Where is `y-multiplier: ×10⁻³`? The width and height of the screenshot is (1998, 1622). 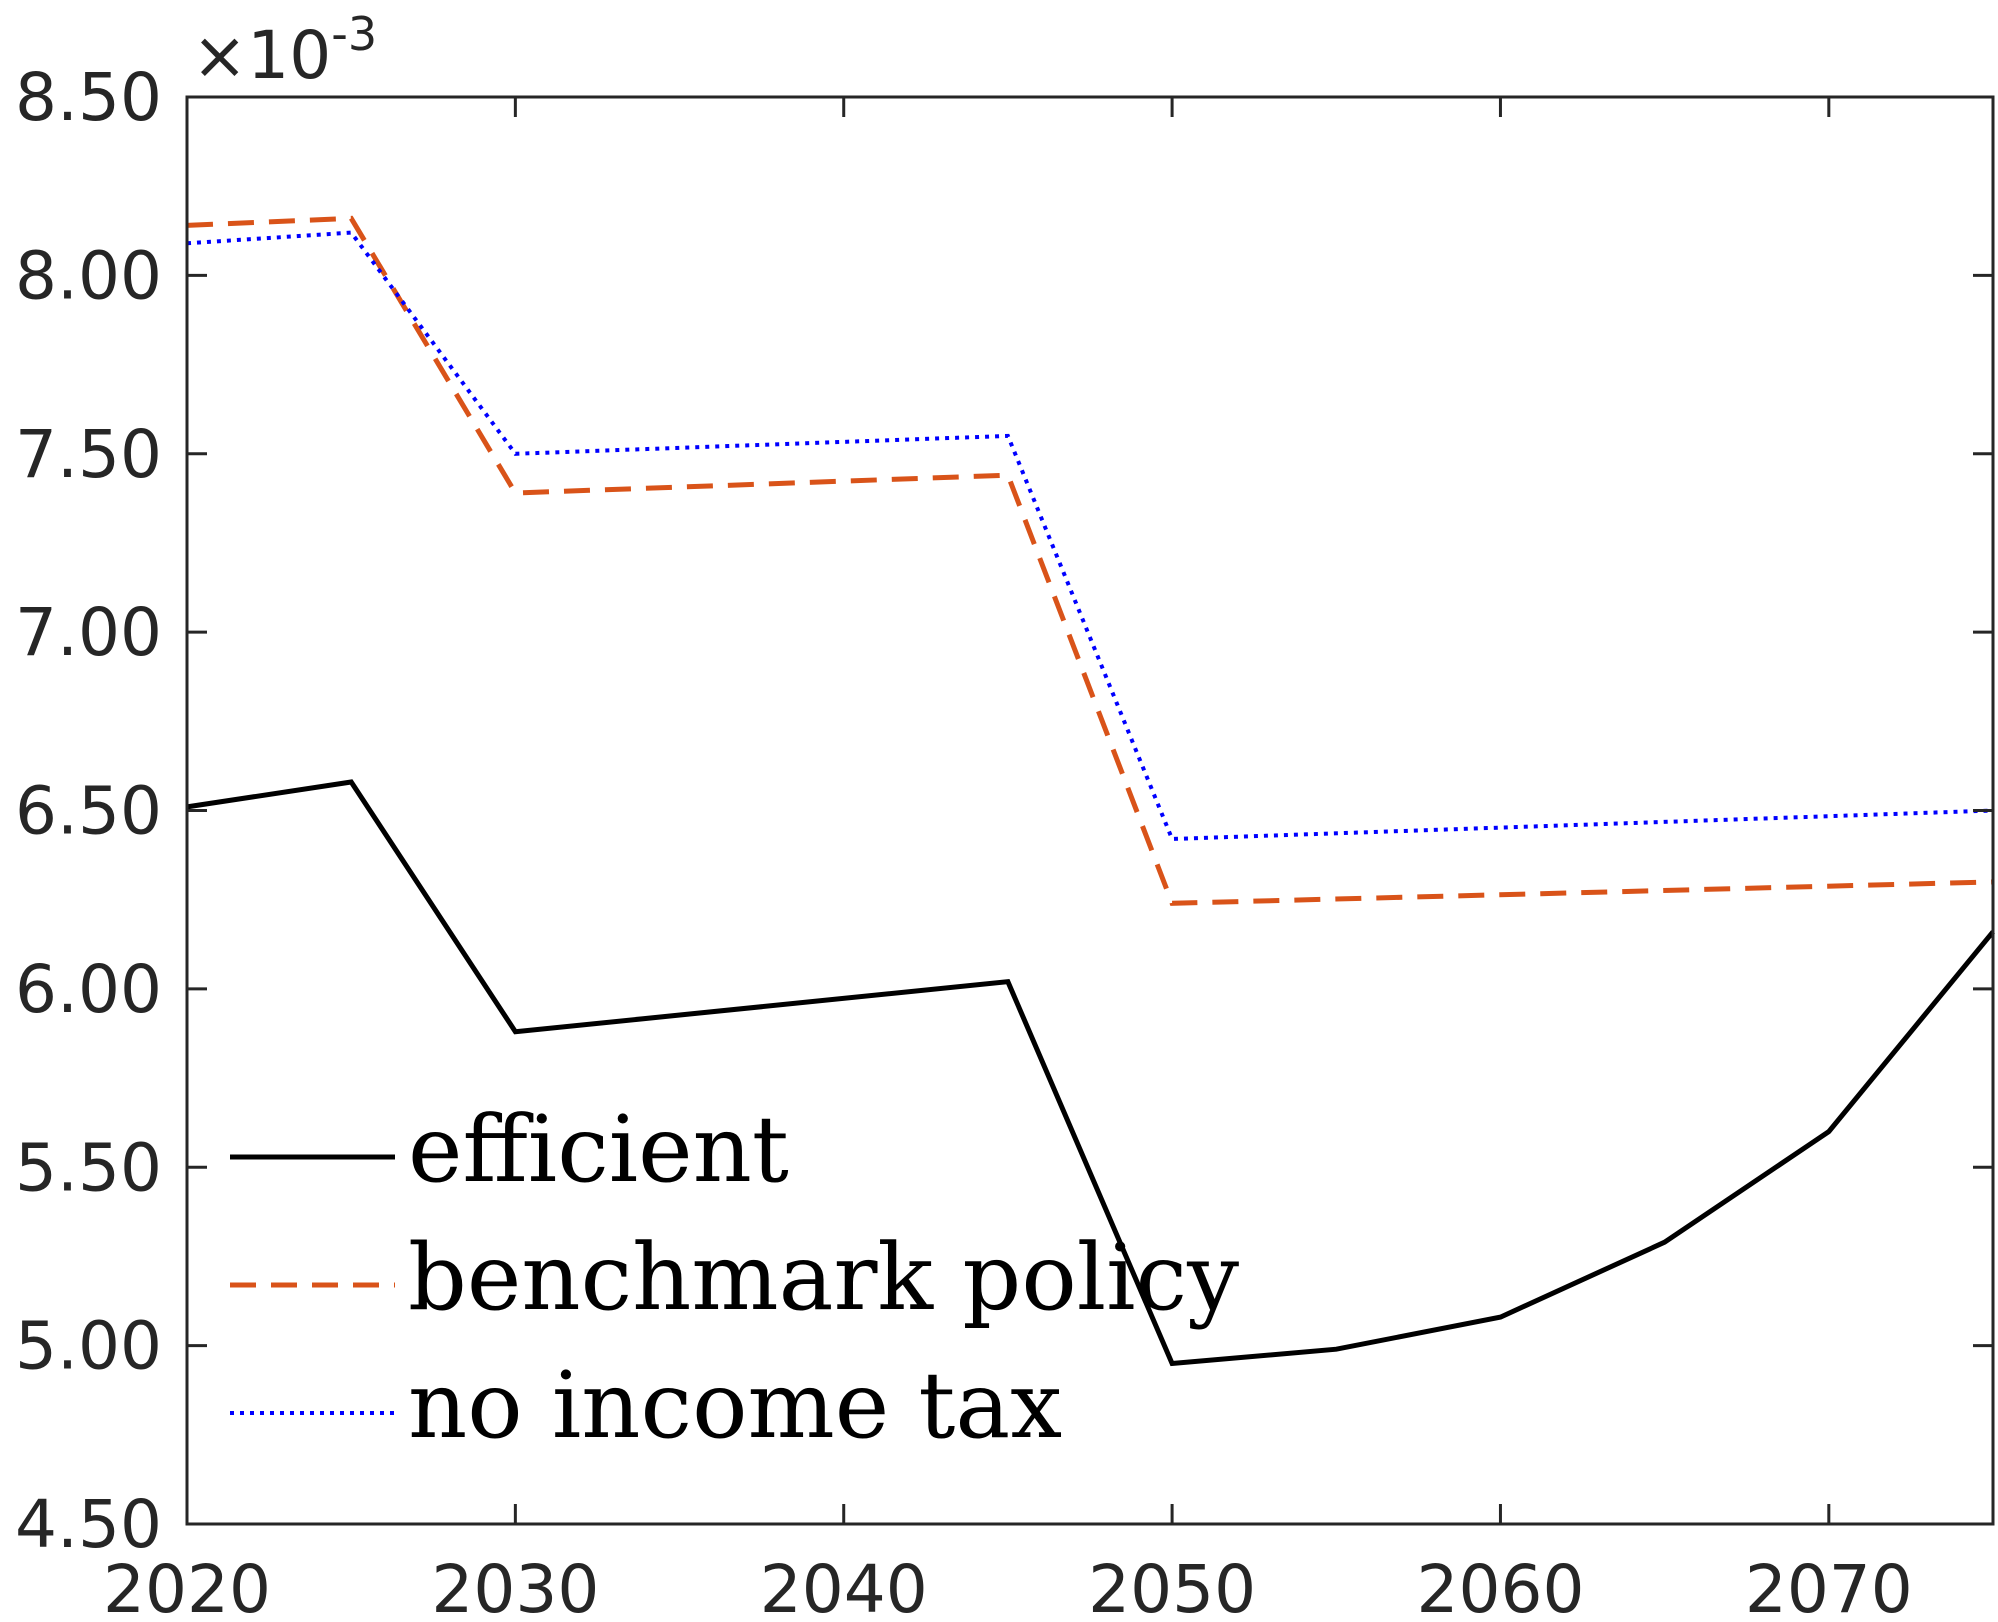 y-multiplier: ×10⁻³ is located at coordinates (284, 50).